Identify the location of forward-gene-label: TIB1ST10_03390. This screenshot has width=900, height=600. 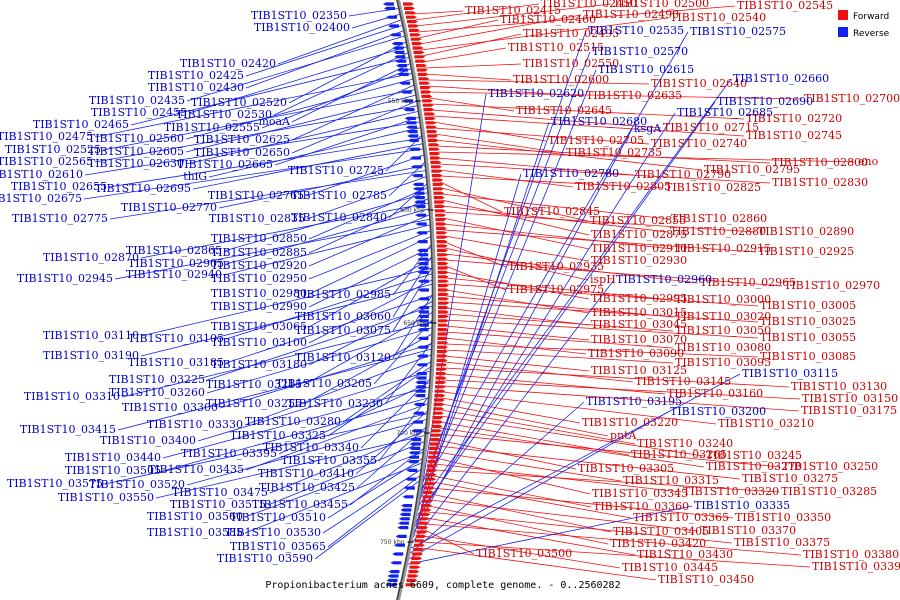
(856, 566).